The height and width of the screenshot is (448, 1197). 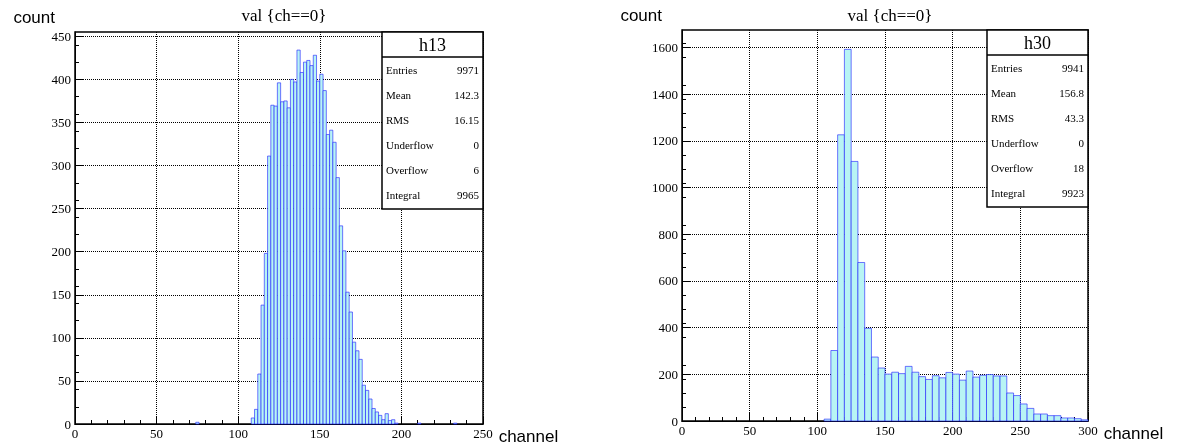 What do you see at coordinates (61, 295) in the screenshot?
I see `y-tick-label: 150` at bounding box center [61, 295].